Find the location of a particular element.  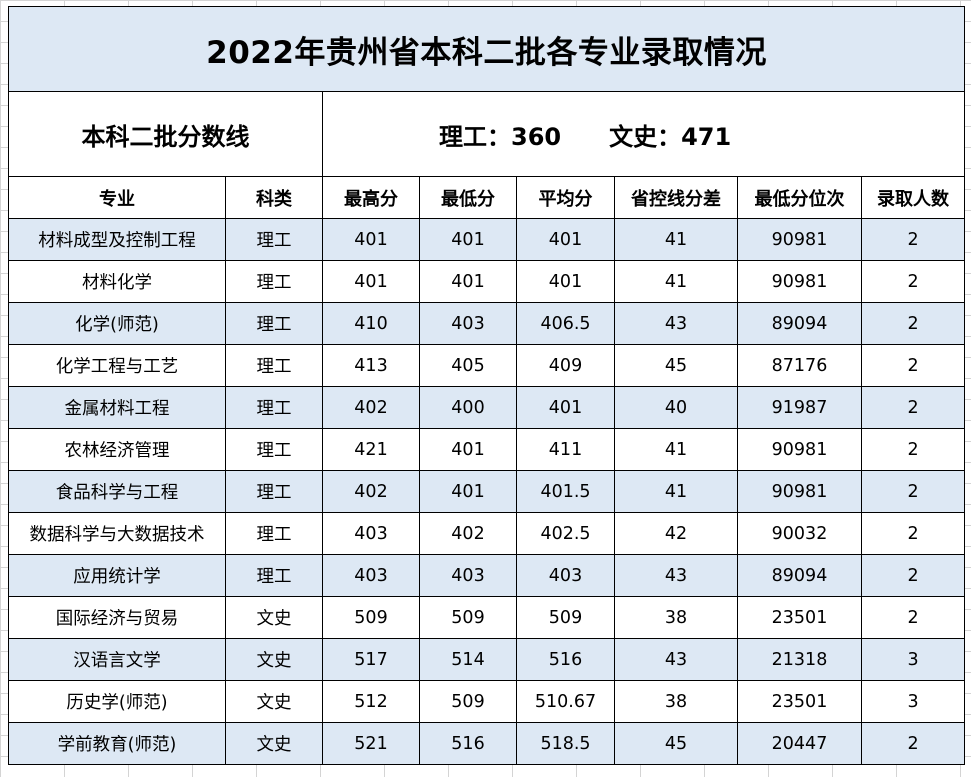

cell-max-score: 413 is located at coordinates (371, 365).